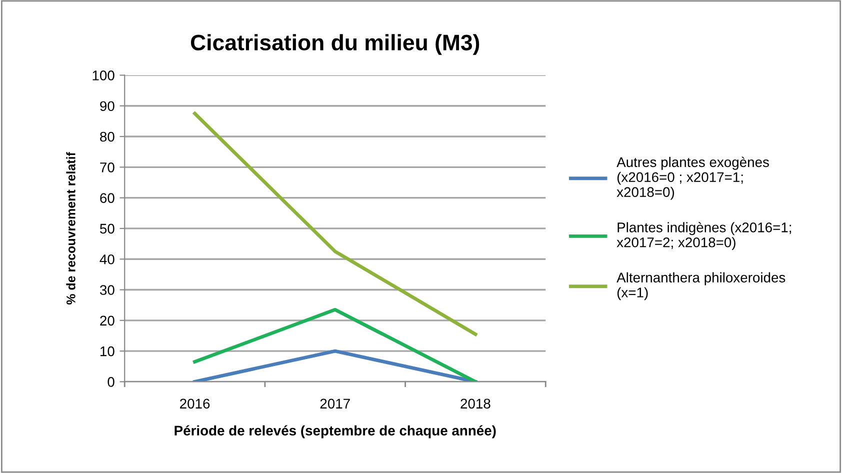 This screenshot has width=842, height=473. Describe the element at coordinates (107, 290) in the screenshot. I see `y-tick-label: 30` at that location.